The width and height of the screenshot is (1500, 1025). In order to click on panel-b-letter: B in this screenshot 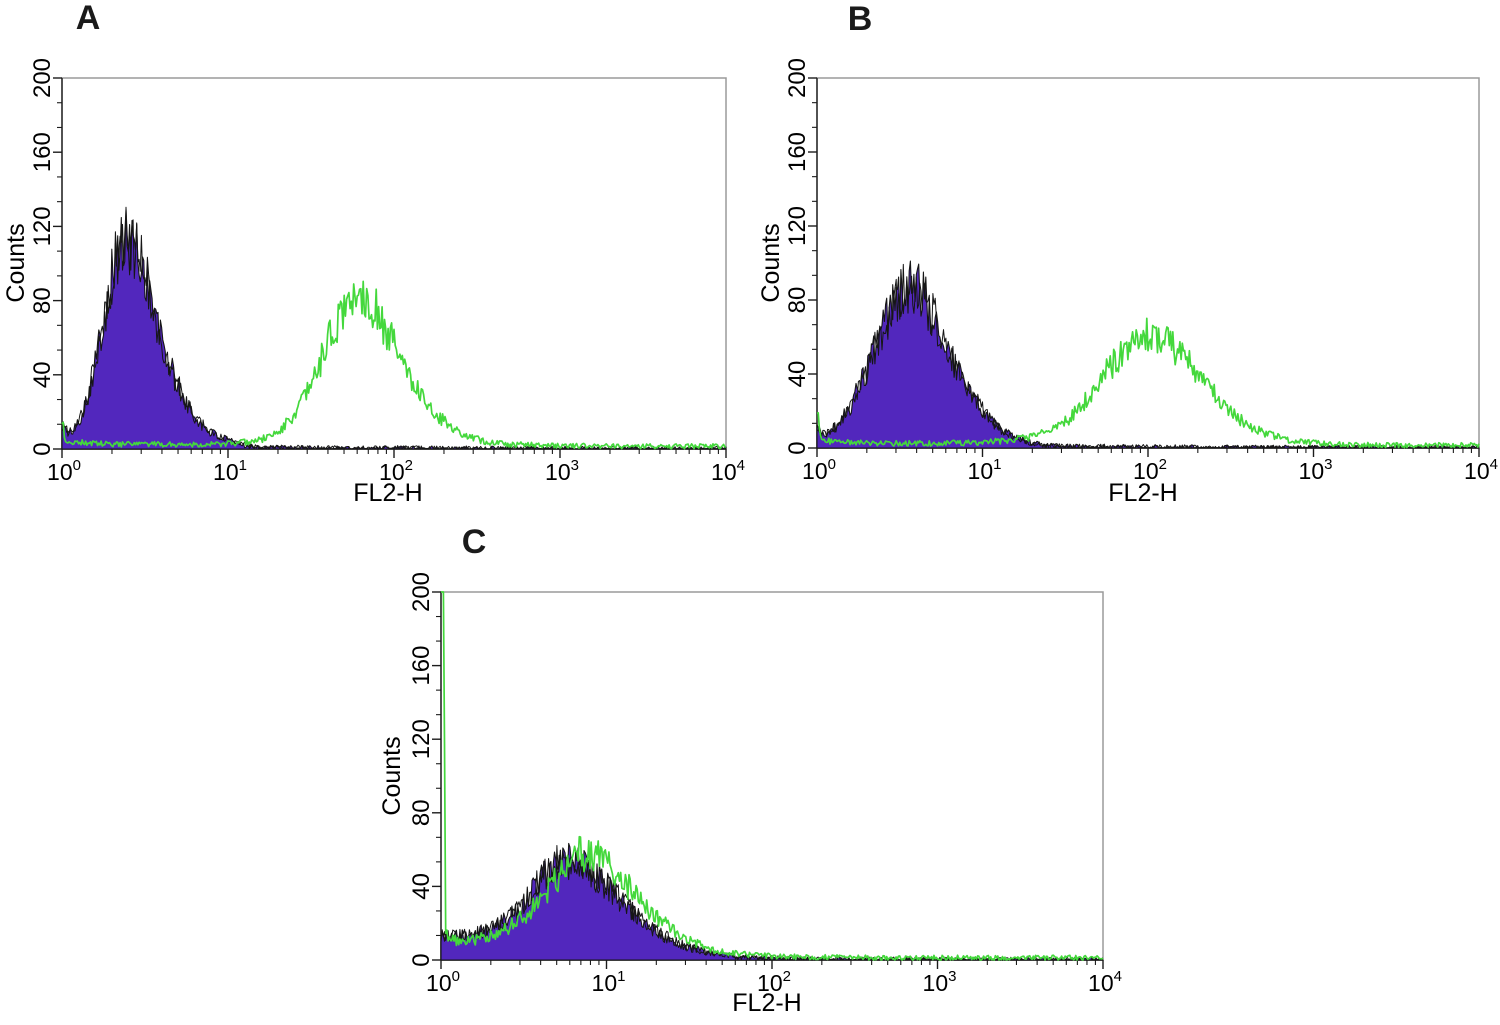, I will do `click(860, 19)`.